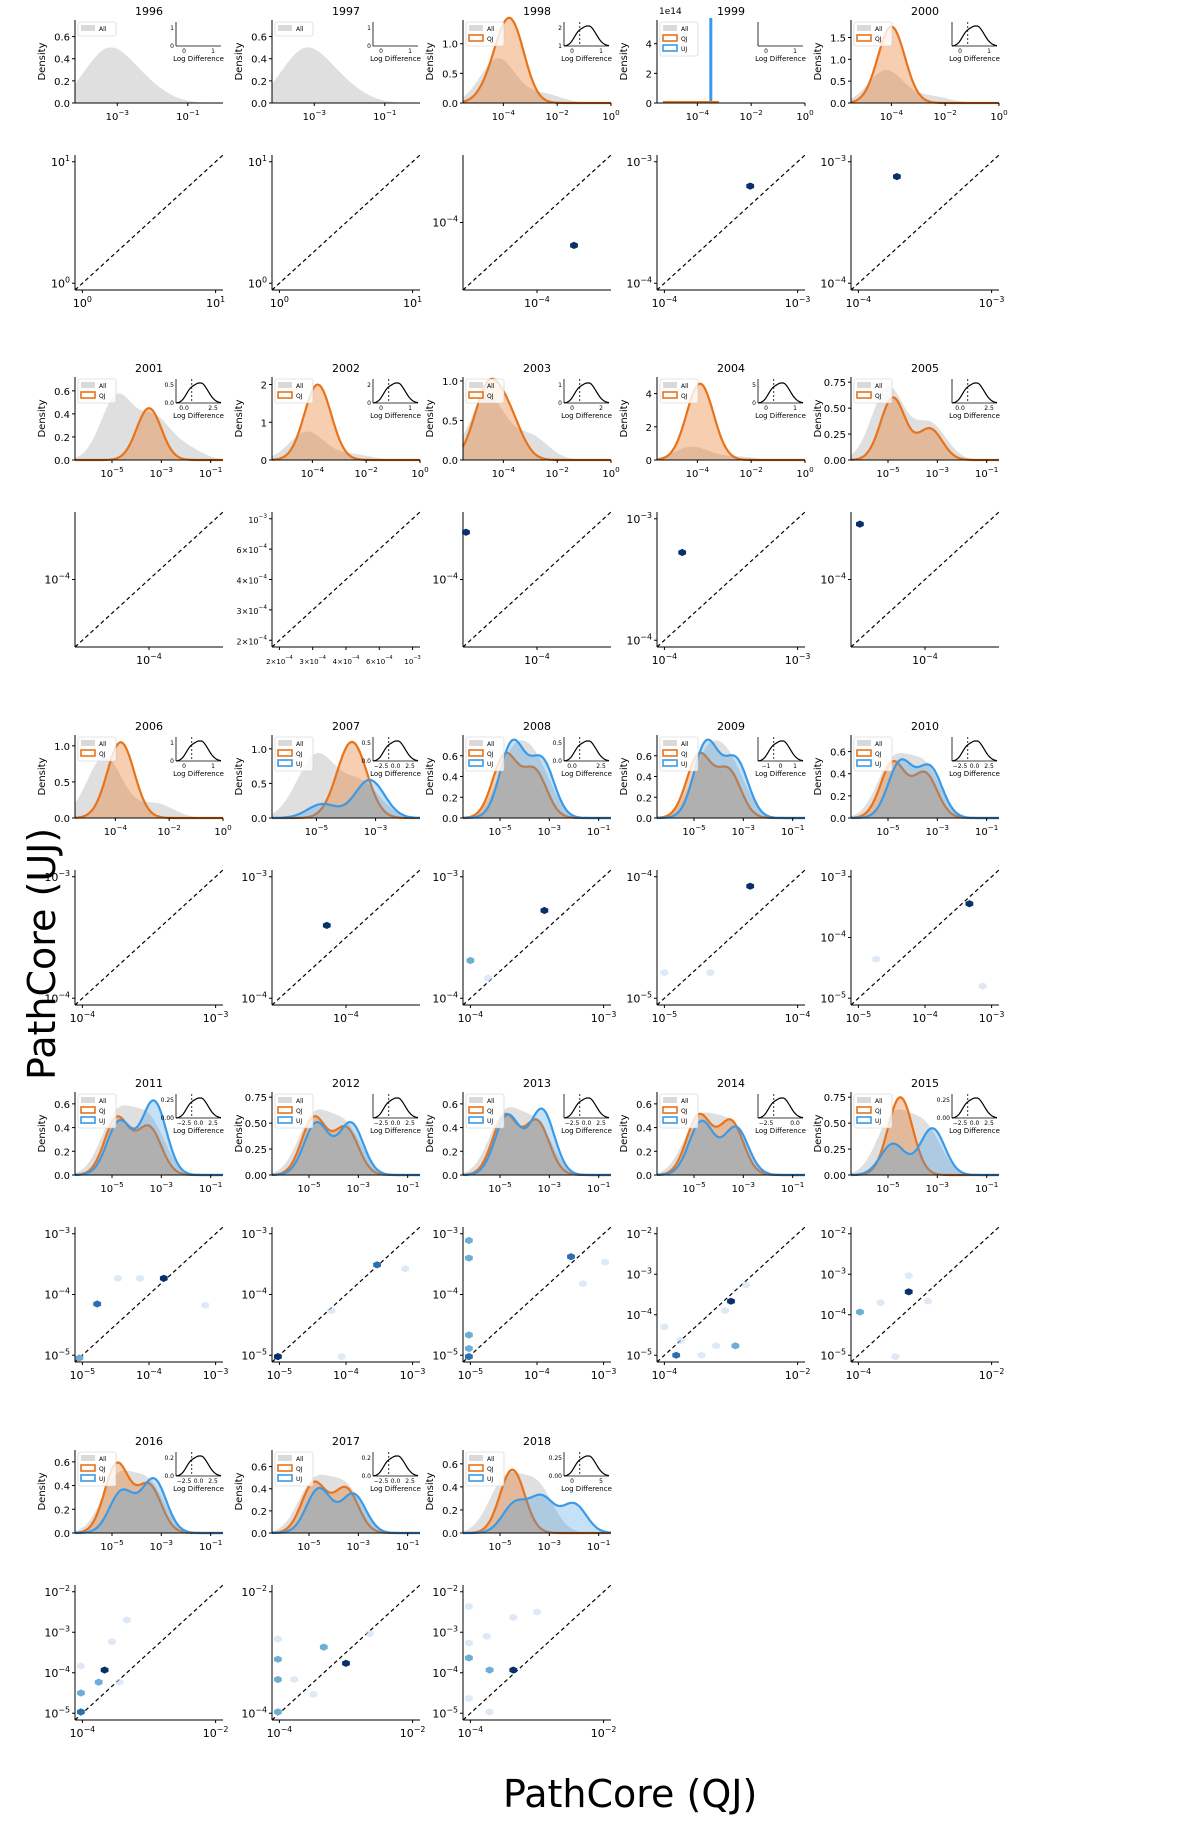  Describe the element at coordinates (452, 576) in the screenshot. I see `panel-2003-sytick-label-0-exp: −4` at that location.